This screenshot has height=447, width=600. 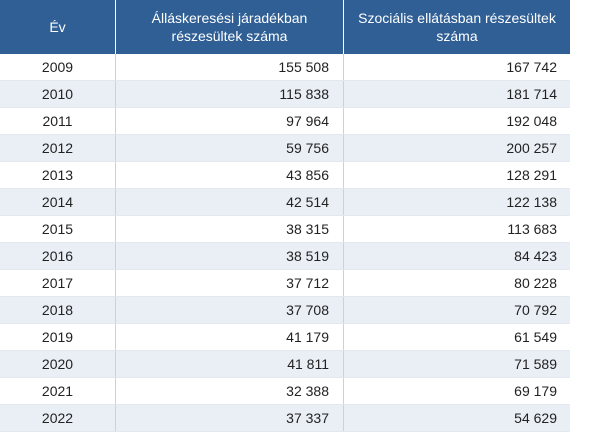 What do you see at coordinates (57, 418) in the screenshot?
I see `cell-year: 2022` at bounding box center [57, 418].